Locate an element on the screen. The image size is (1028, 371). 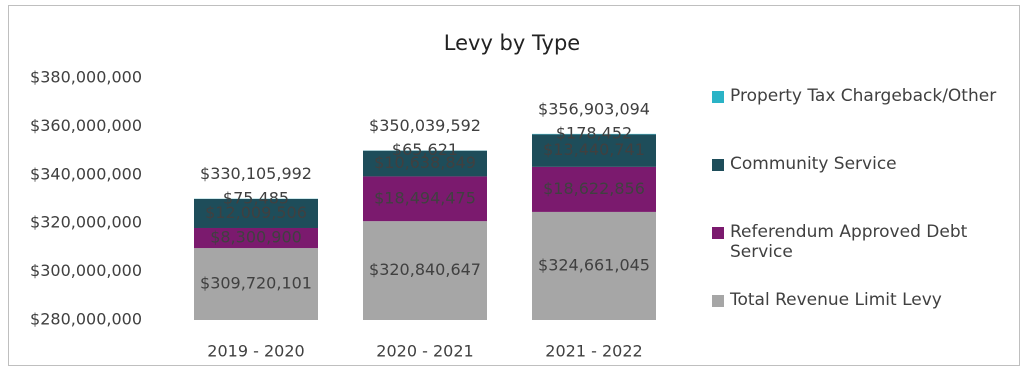
y-tick-label: $380,000,000 is located at coordinates (86, 77).